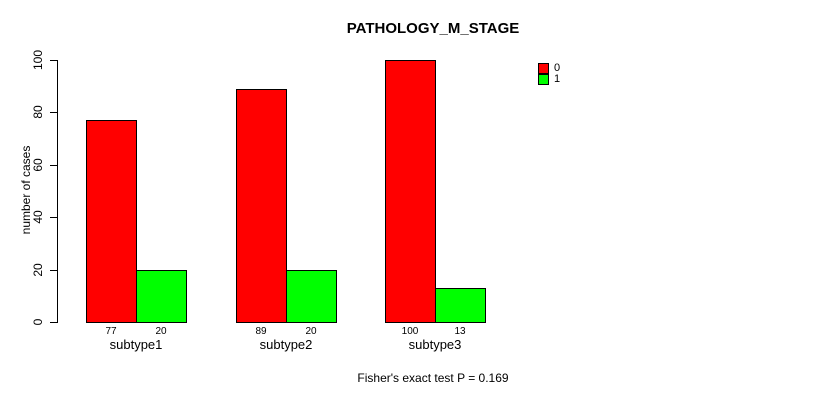 Image resolution: width=840 pixels, height=400 pixels. Describe the element at coordinates (111, 221) in the screenshot. I see `bar-0-subtype1` at that location.